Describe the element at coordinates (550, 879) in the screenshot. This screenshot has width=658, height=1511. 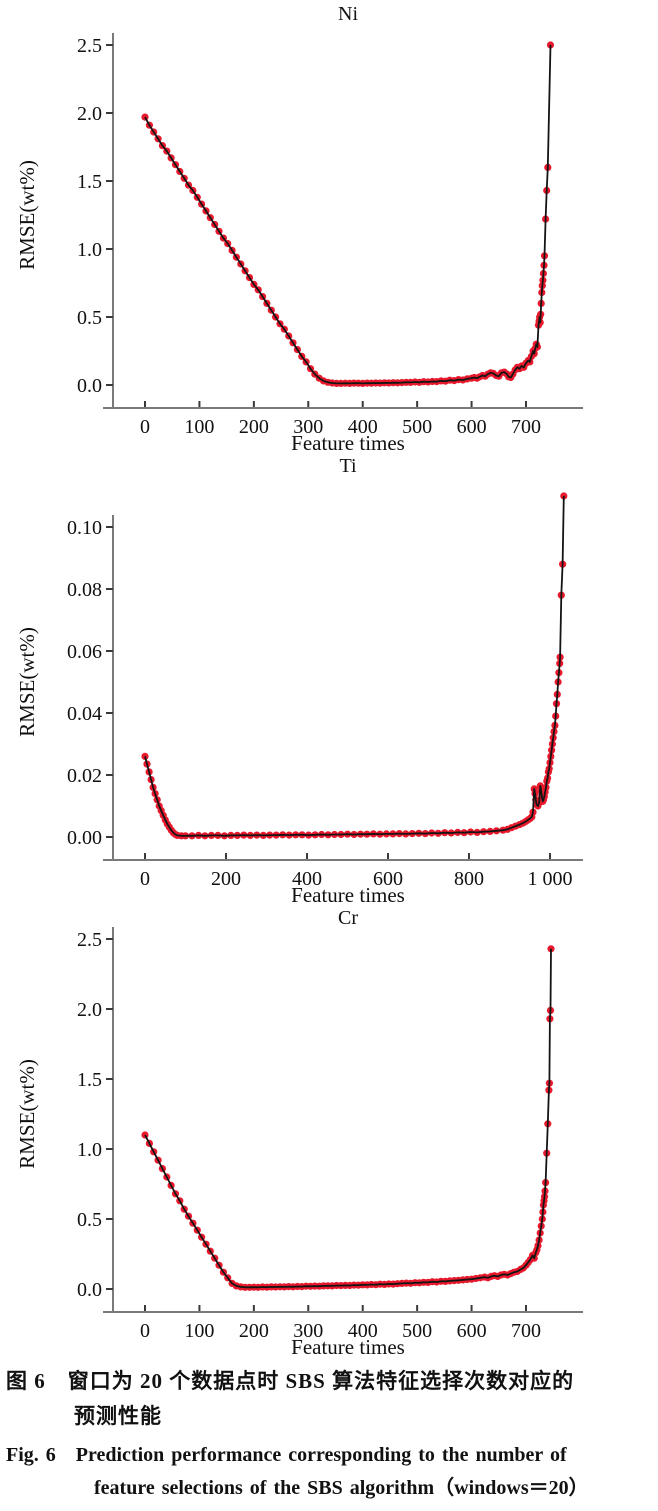
I see `x-tick-label: 1 000` at that location.